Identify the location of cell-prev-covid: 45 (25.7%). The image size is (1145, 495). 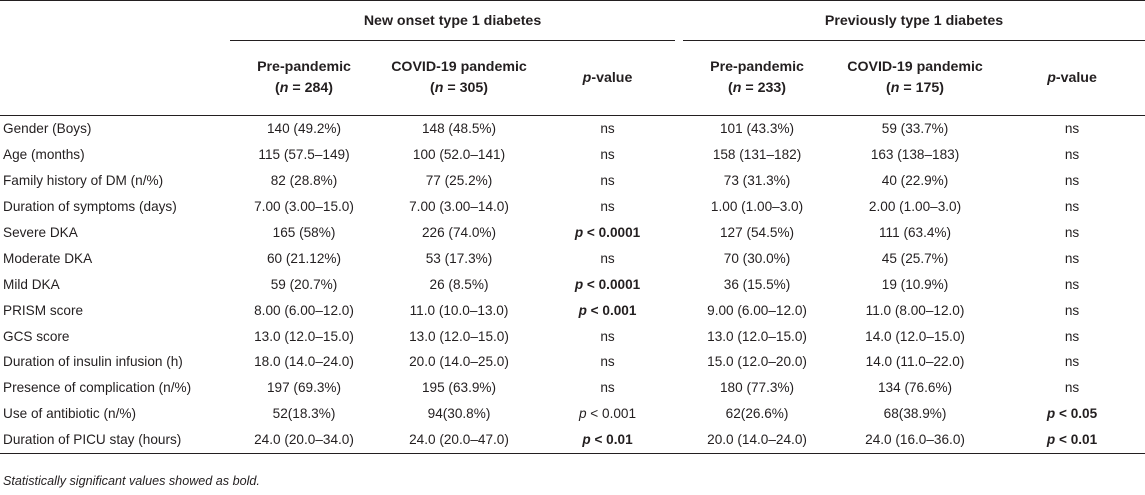
(915, 258).